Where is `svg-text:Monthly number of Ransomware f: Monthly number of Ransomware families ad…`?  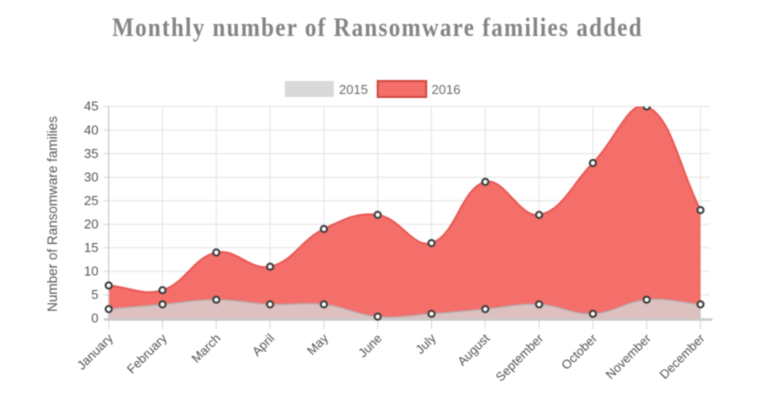 svg-text:Monthly number of Ransomware f: Monthly number of Ransomware families ad… is located at coordinates (377, 27).